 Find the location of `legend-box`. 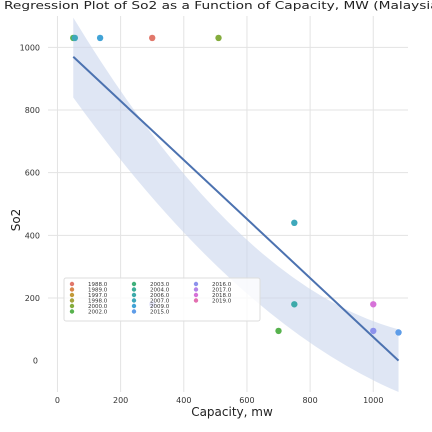

legend-box is located at coordinates (162, 299).